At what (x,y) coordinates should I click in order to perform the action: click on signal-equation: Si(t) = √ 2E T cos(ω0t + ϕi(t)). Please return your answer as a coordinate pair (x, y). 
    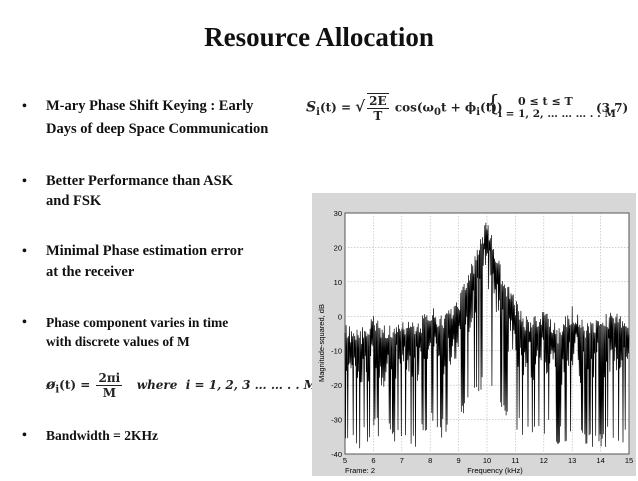
    Looking at the image, I should click on (404, 108).